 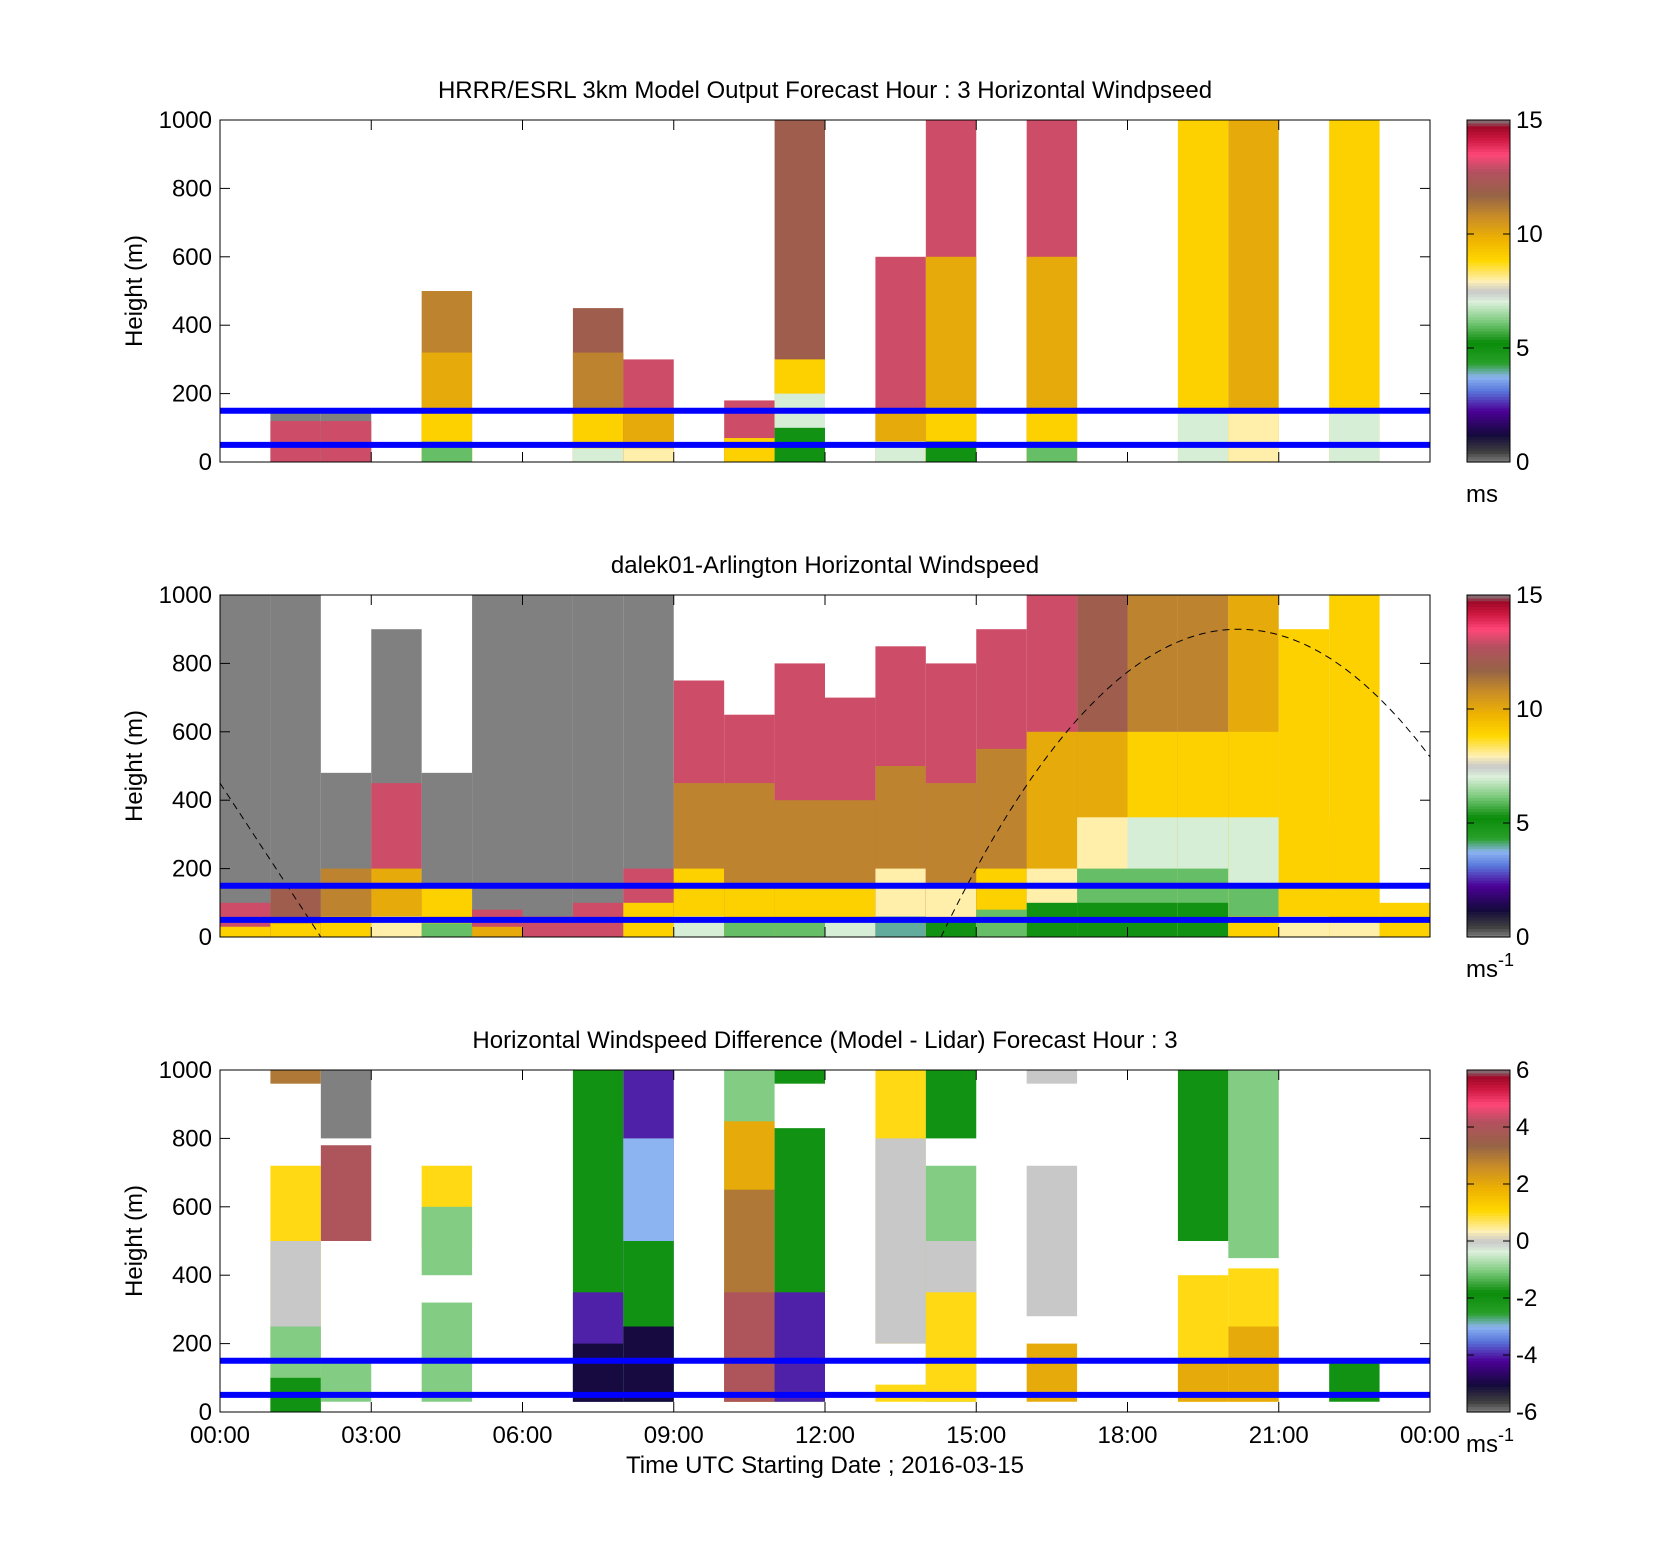 What do you see at coordinates (134, 291) in the screenshot?
I see `y-axis-label: Height (m)` at bounding box center [134, 291].